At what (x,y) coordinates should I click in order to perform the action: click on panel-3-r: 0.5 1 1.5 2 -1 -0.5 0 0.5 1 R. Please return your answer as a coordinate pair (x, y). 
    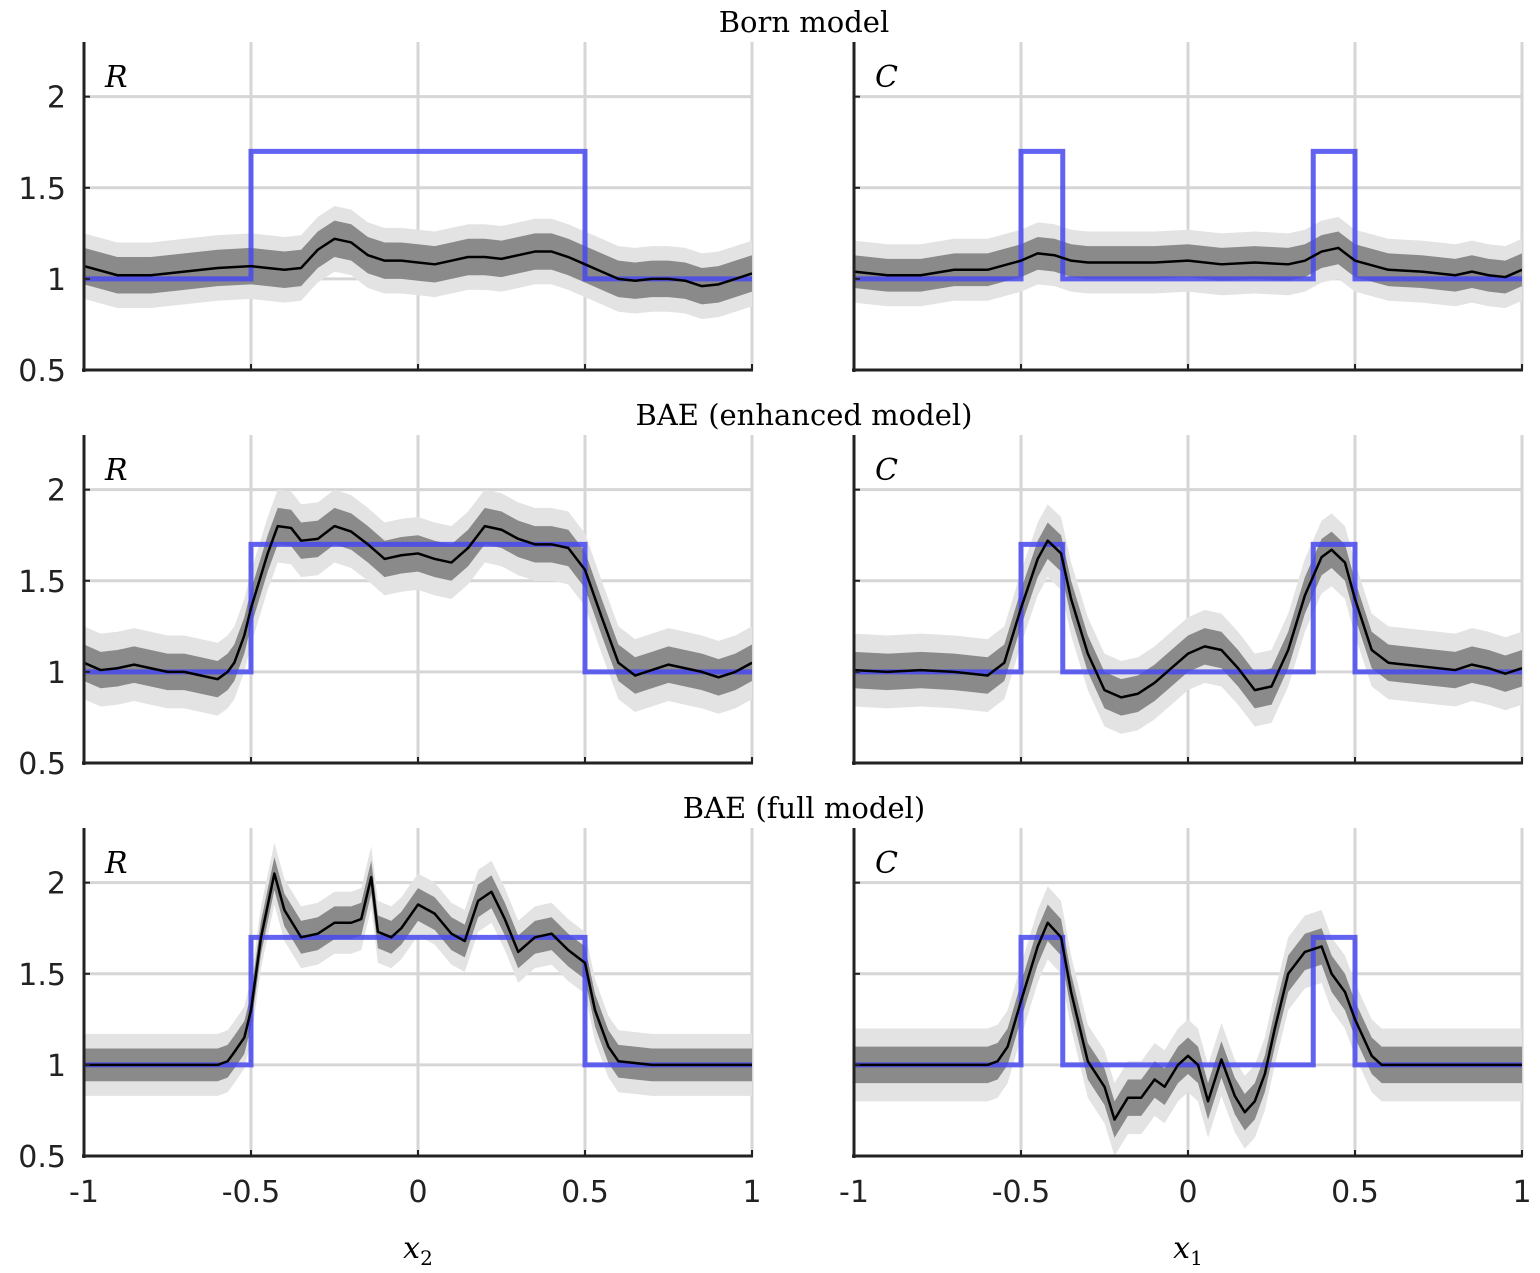
    Looking at the image, I should click on (390, 1019).